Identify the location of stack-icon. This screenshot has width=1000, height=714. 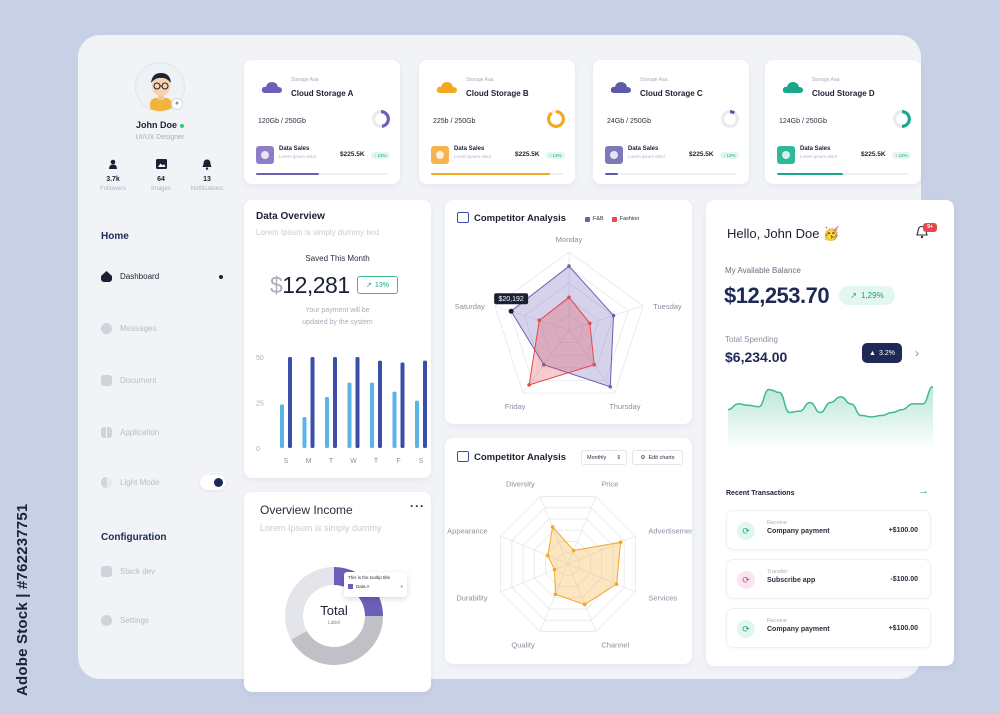
(106, 571).